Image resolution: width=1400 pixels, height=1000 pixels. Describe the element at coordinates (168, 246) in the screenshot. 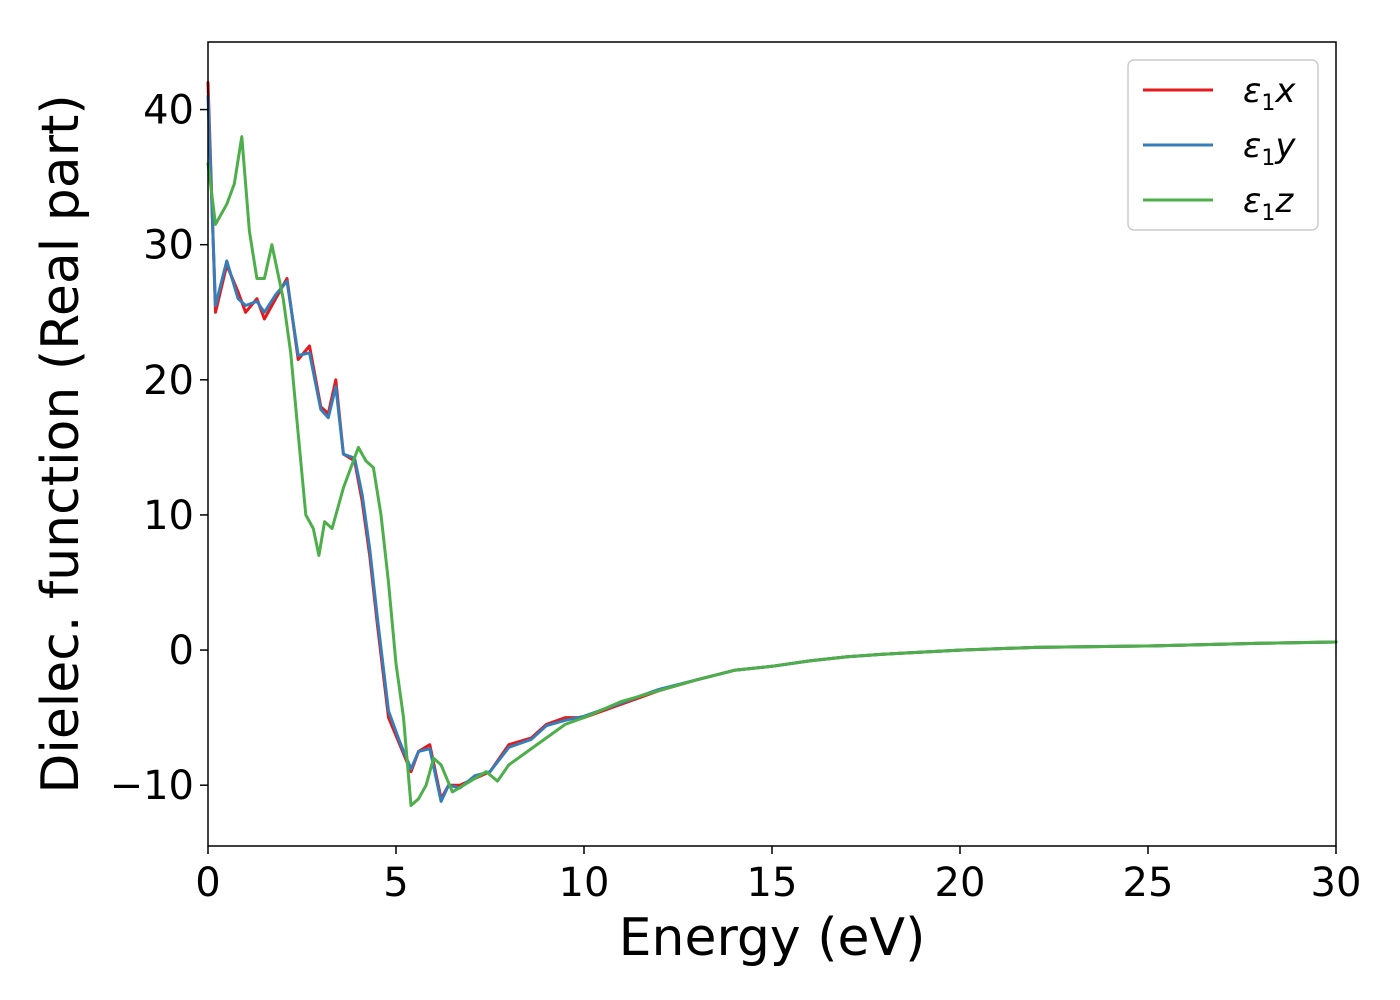

I see `y-tick-label: 30` at that location.